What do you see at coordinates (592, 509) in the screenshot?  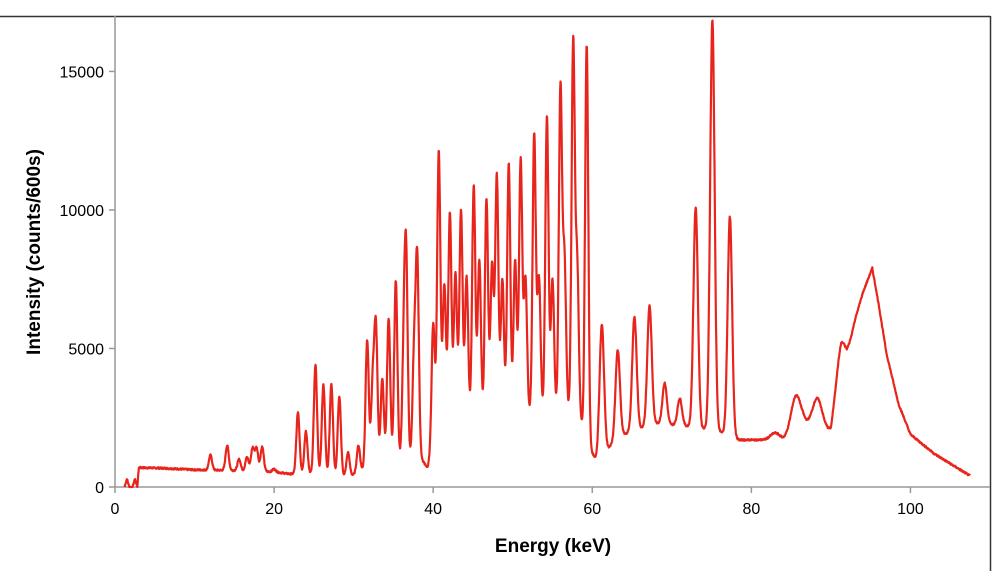 I see `x-tick-label: 60` at bounding box center [592, 509].